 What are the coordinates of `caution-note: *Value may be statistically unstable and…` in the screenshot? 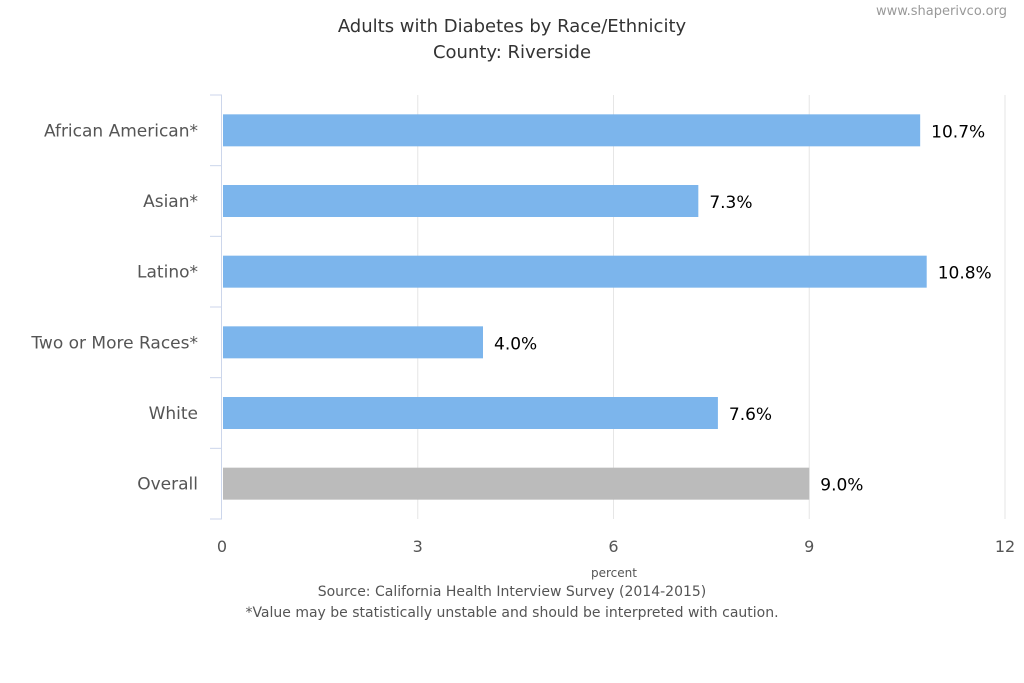 It's located at (511, 613).